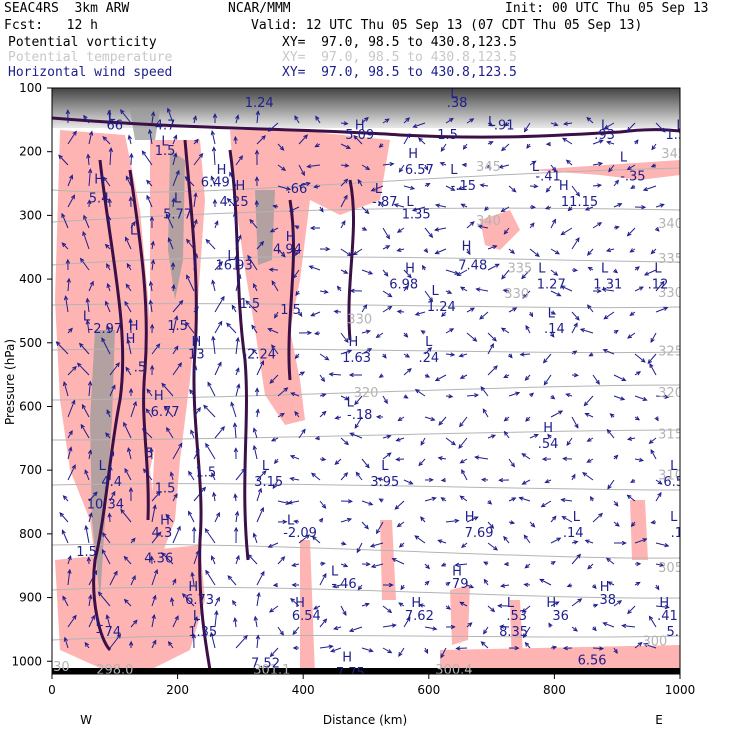 This screenshot has width=740, height=740. What do you see at coordinates (399, 57) in the screenshot?
I see `field-theta-xy: XY= 97.0, 98.5 to 430.8,123.5` at bounding box center [399, 57].